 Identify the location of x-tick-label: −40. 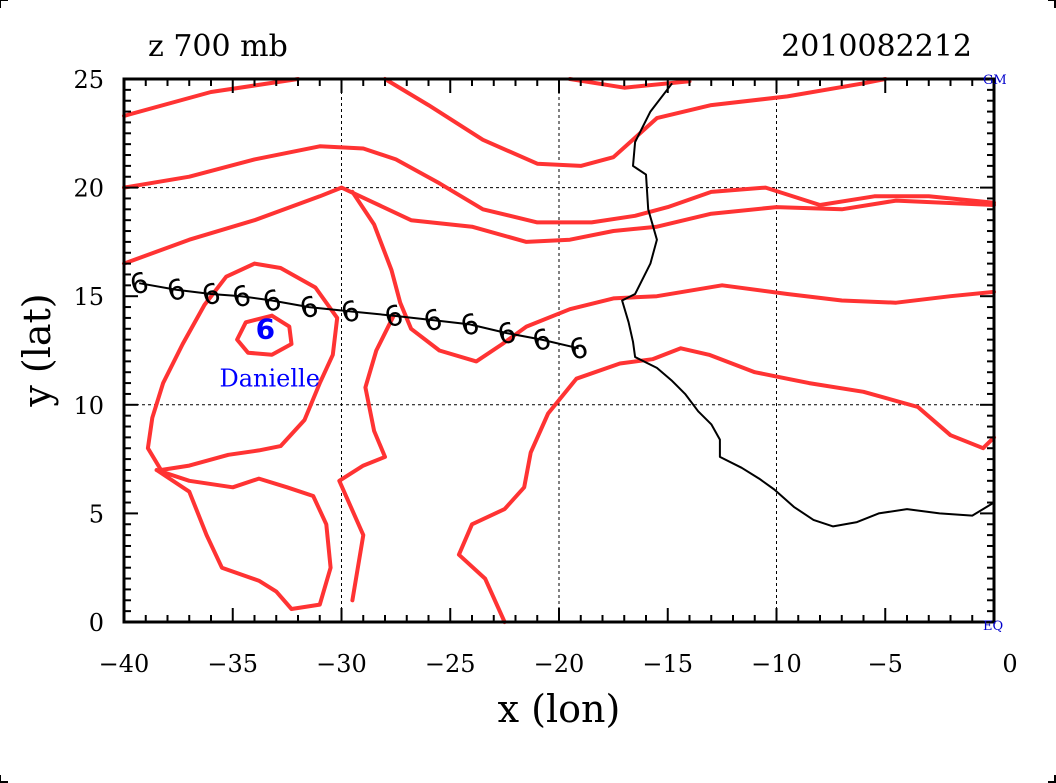
(124, 664).